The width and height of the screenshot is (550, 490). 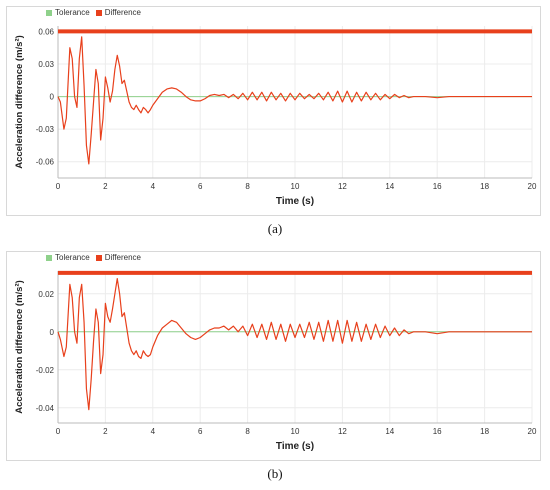 I want to click on y-tick-label: 0.03, so click(x=46, y=64).